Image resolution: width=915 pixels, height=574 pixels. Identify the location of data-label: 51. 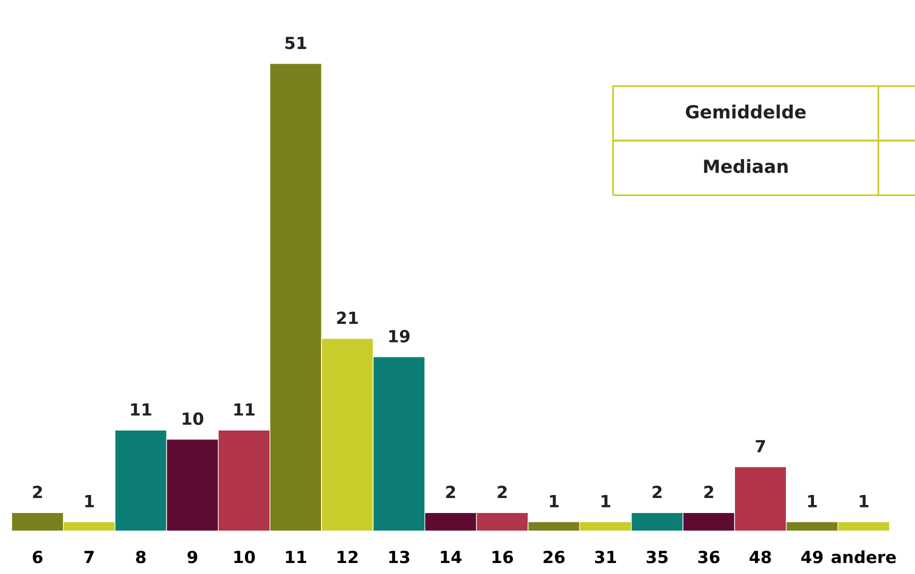
(295, 43).